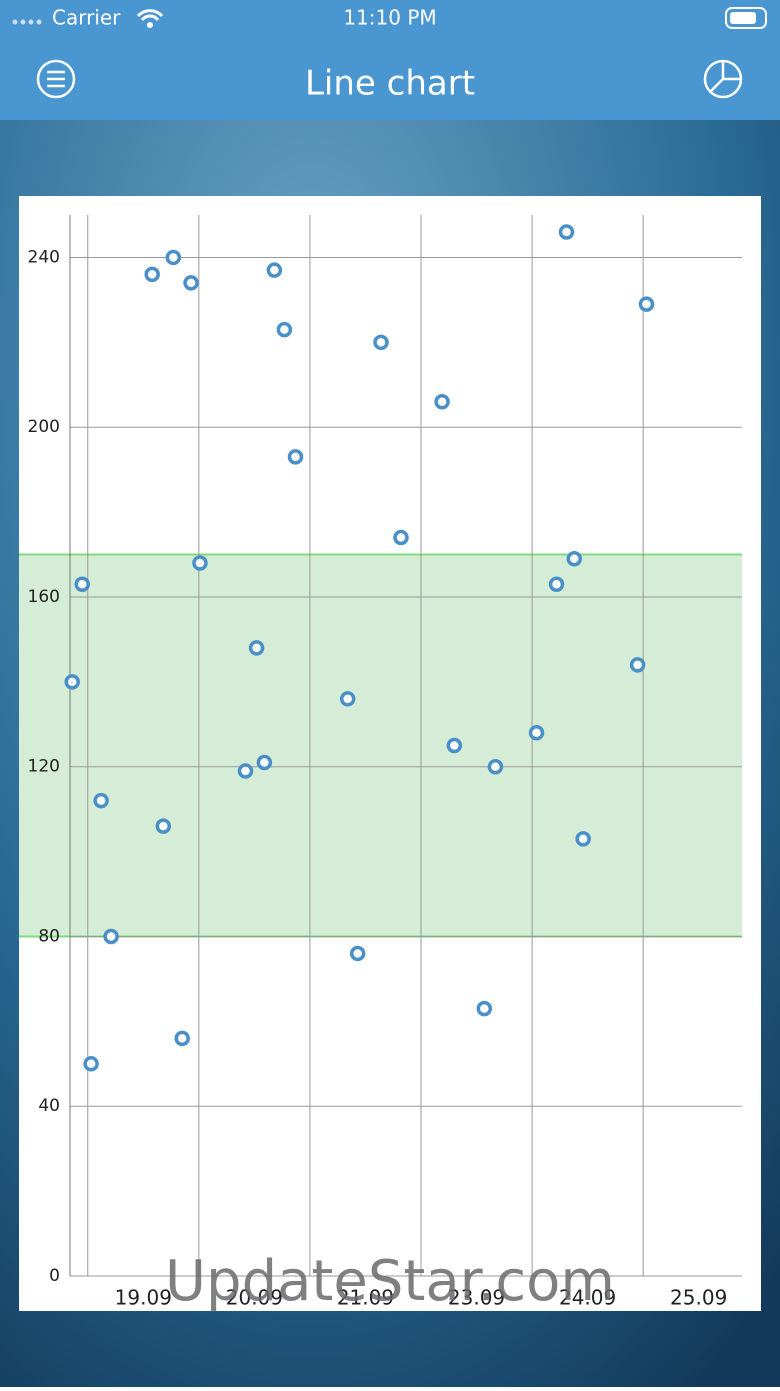 Image resolution: width=780 pixels, height=1391 pixels. What do you see at coordinates (44, 427) in the screenshot?
I see `y-tick-label: 200` at bounding box center [44, 427].